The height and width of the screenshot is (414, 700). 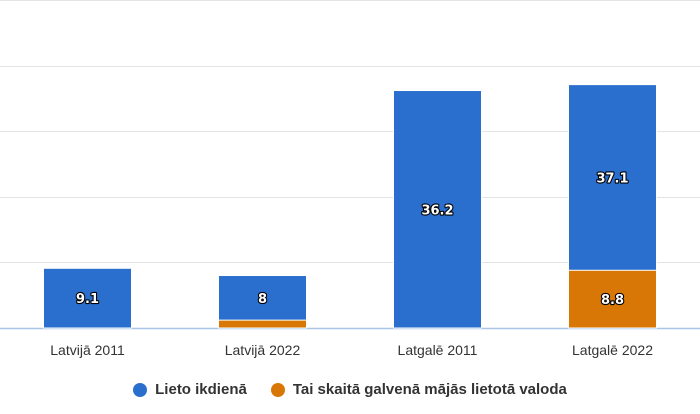 I want to click on legend-item-series-1: Lieto ikdienā, so click(x=190, y=389).